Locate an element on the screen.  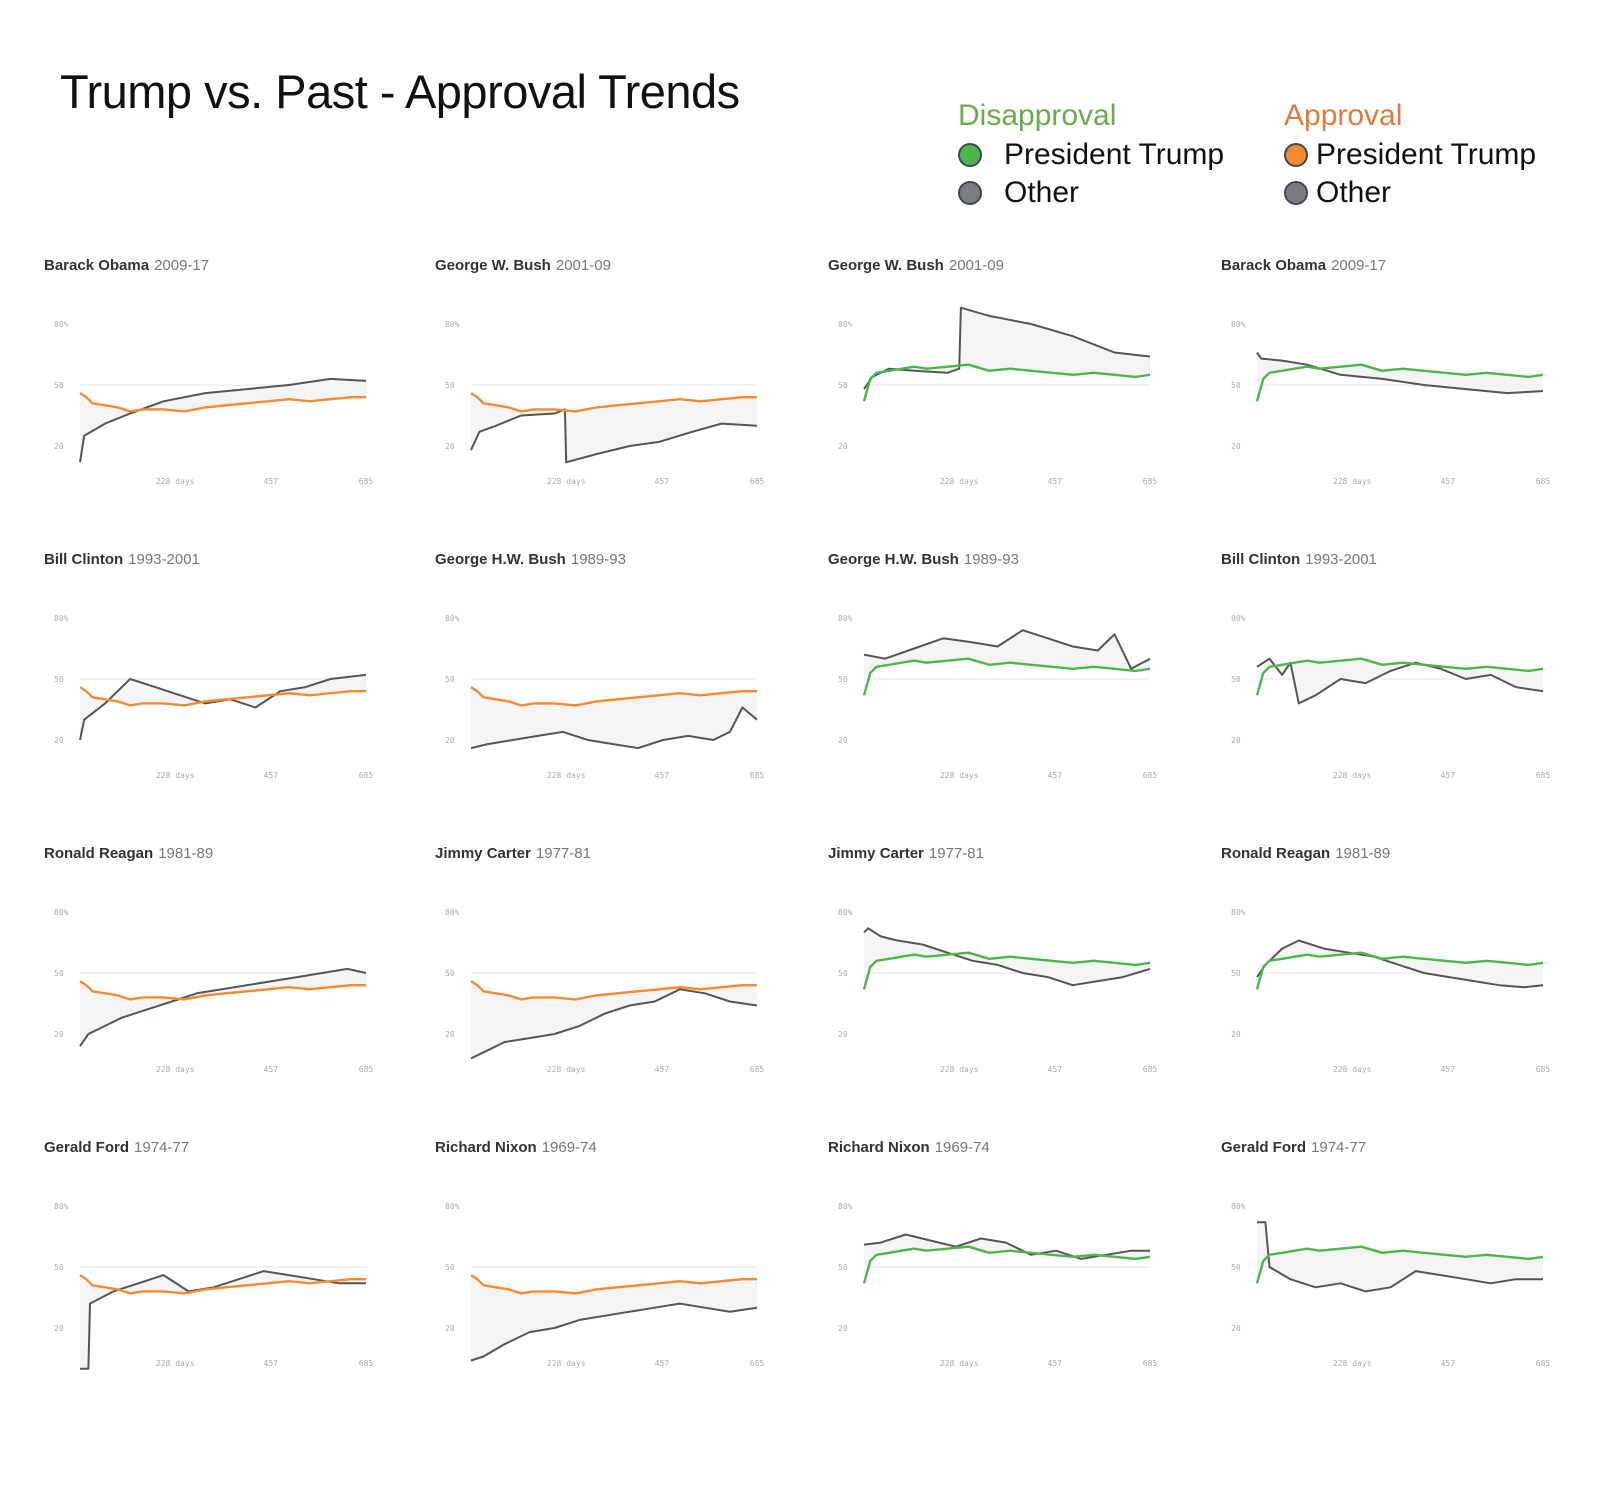
panel-title: Richard Nixon 1969-74 is located at coordinates (516, 1147).